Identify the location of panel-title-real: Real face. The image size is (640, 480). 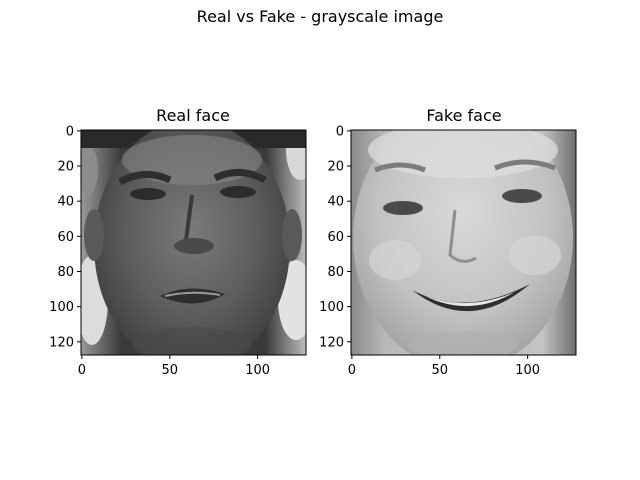
(193, 115).